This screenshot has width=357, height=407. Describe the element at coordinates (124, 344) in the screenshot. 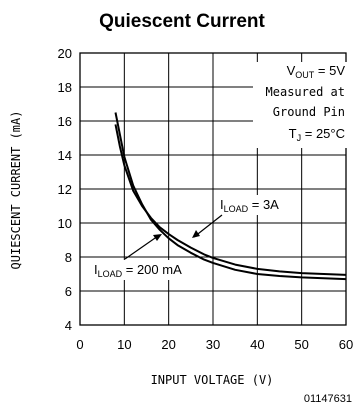

I see `x-tick-label: 10` at that location.